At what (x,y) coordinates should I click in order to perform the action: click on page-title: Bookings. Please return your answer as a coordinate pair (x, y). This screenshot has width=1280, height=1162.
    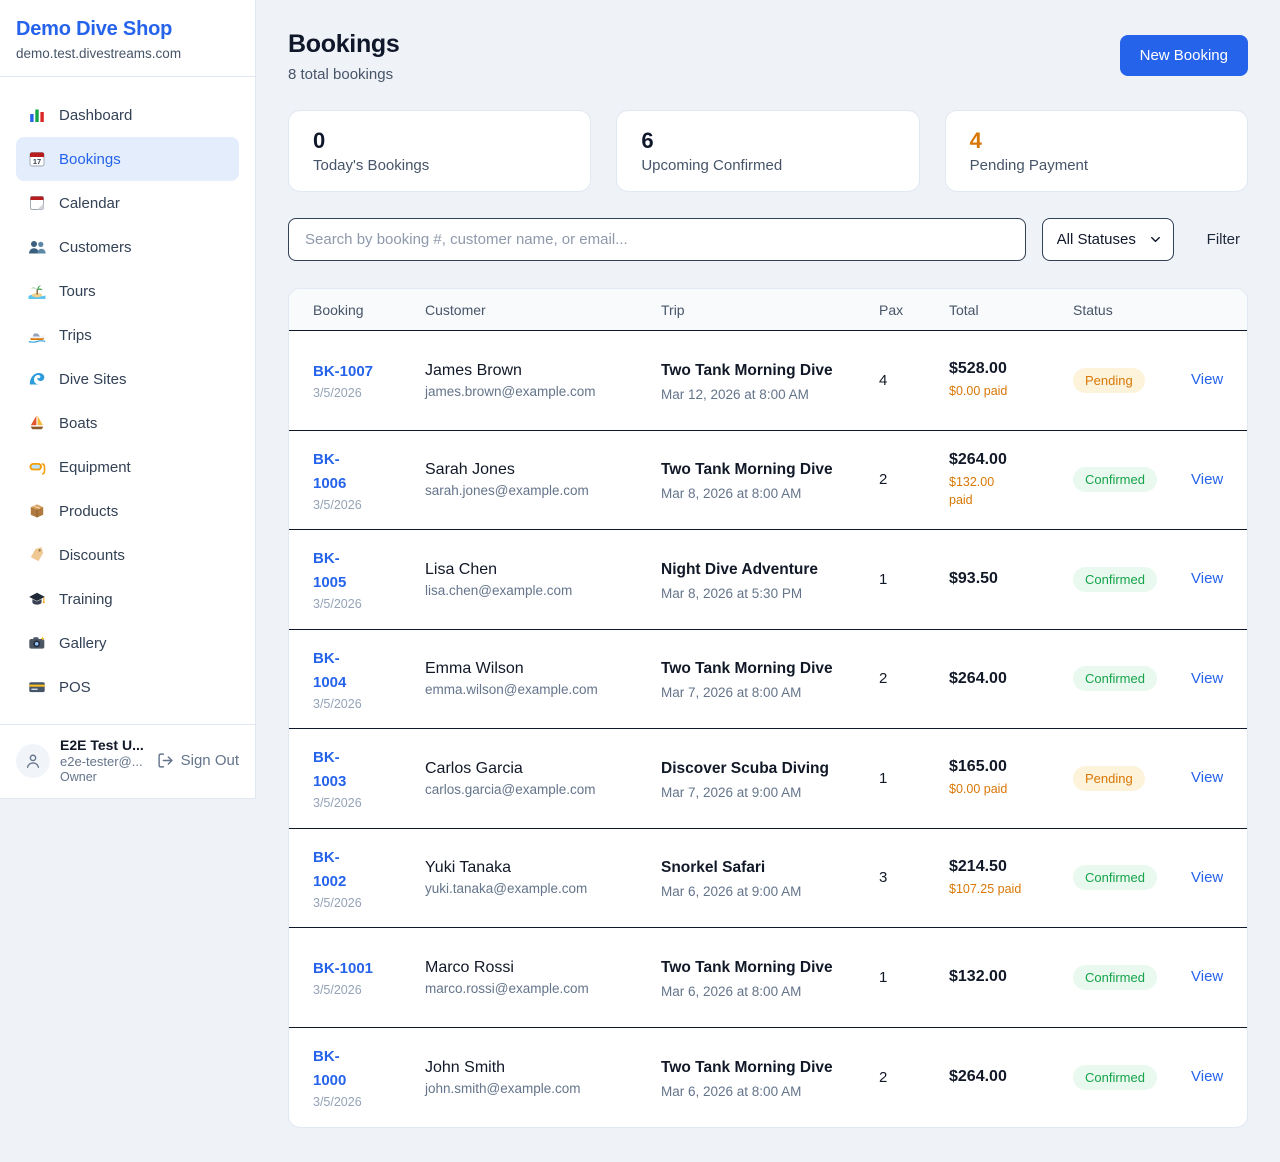
    Looking at the image, I should click on (344, 44).